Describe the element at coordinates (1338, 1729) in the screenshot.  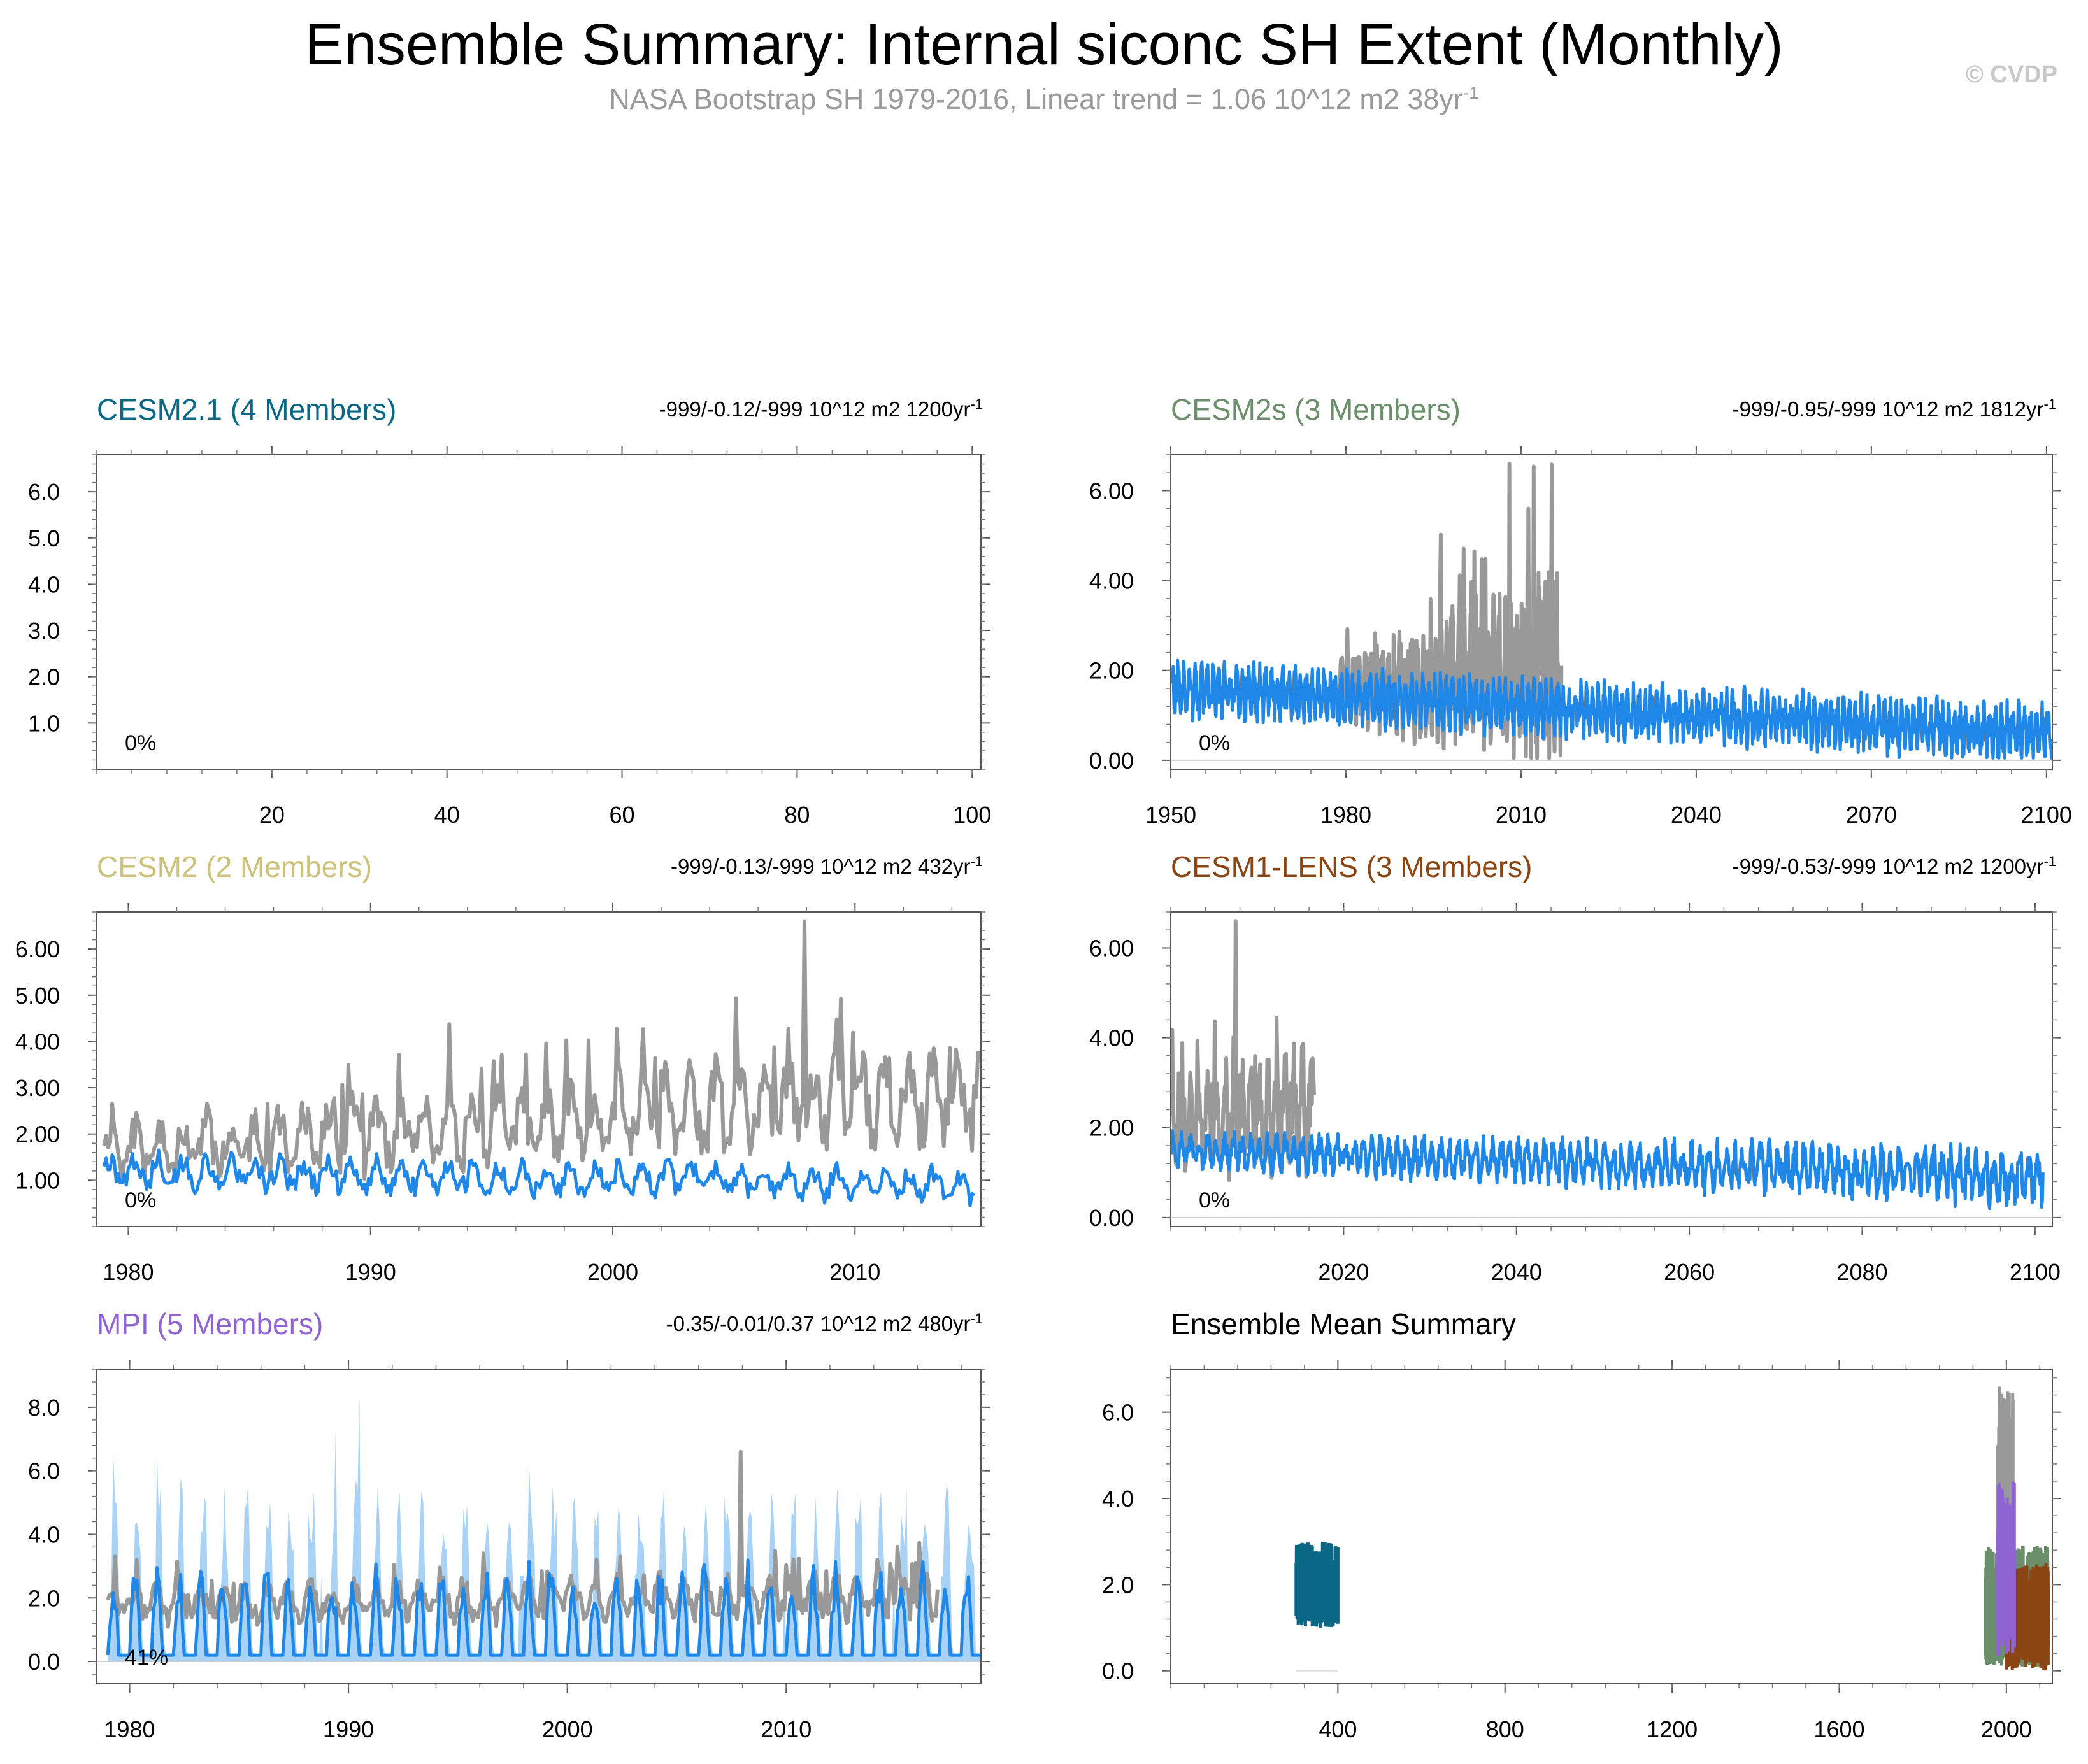
I see `x-tick-label: 400` at that location.